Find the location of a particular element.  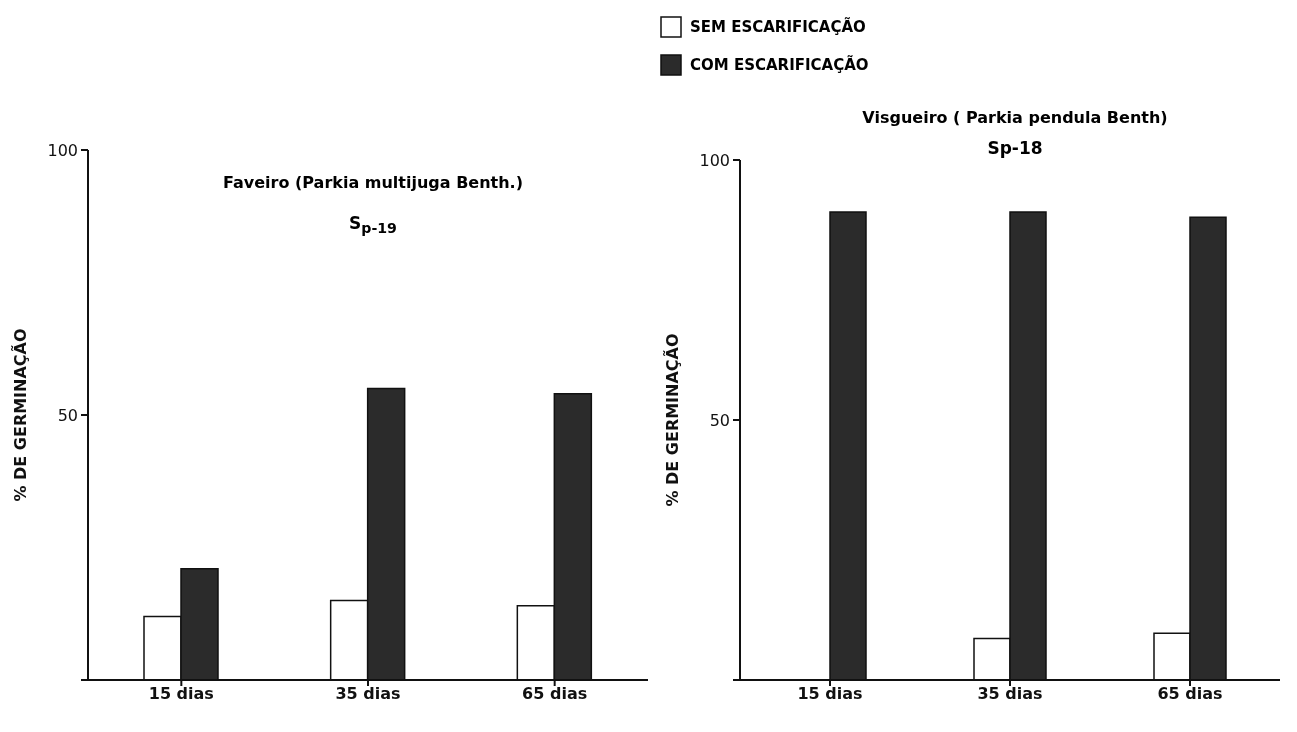

text: S$_{p-19}$ is located at coordinates (373, 225).